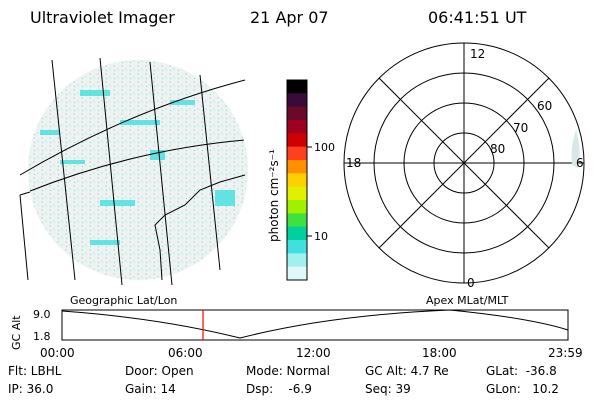  Describe the element at coordinates (102, 17) in the screenshot. I see `instrument-title: Ultraviolet Imager` at that location.